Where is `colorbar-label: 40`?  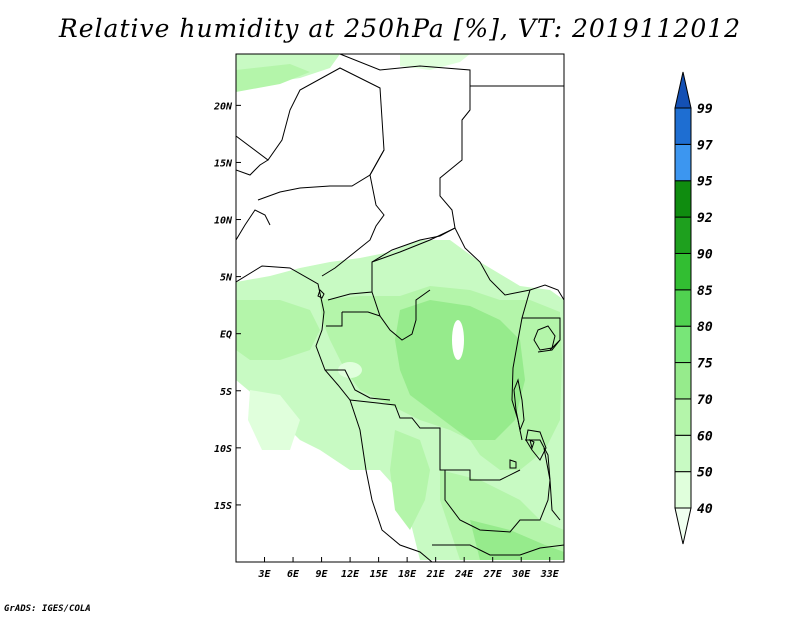
colorbar-label: 40 is located at coordinates (705, 509).